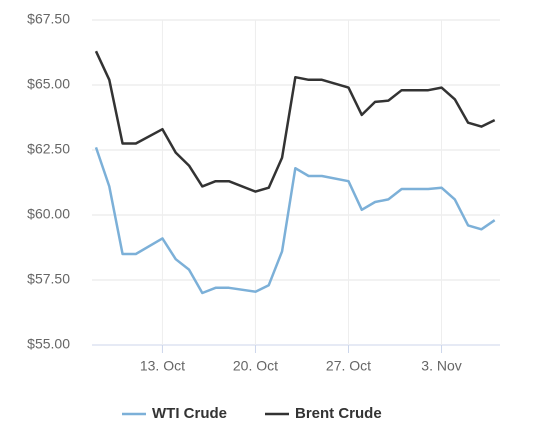 The height and width of the screenshot is (435, 533). What do you see at coordinates (189, 413) in the screenshot?
I see `legend-label: WTI Crude` at bounding box center [189, 413].